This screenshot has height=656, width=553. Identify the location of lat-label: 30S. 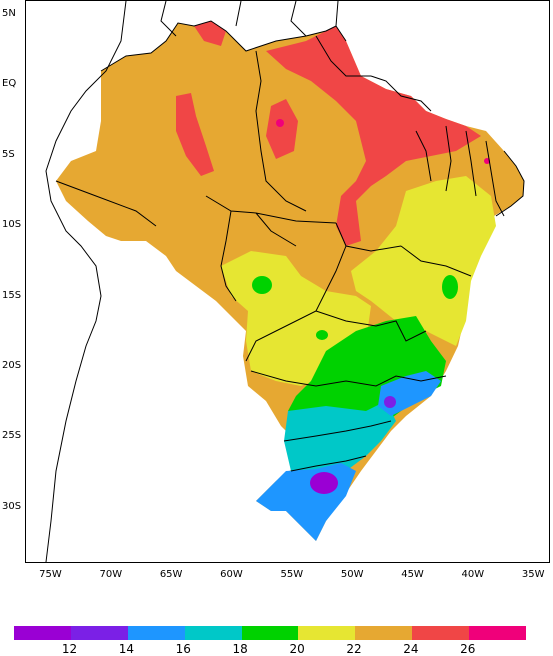
(12, 506).